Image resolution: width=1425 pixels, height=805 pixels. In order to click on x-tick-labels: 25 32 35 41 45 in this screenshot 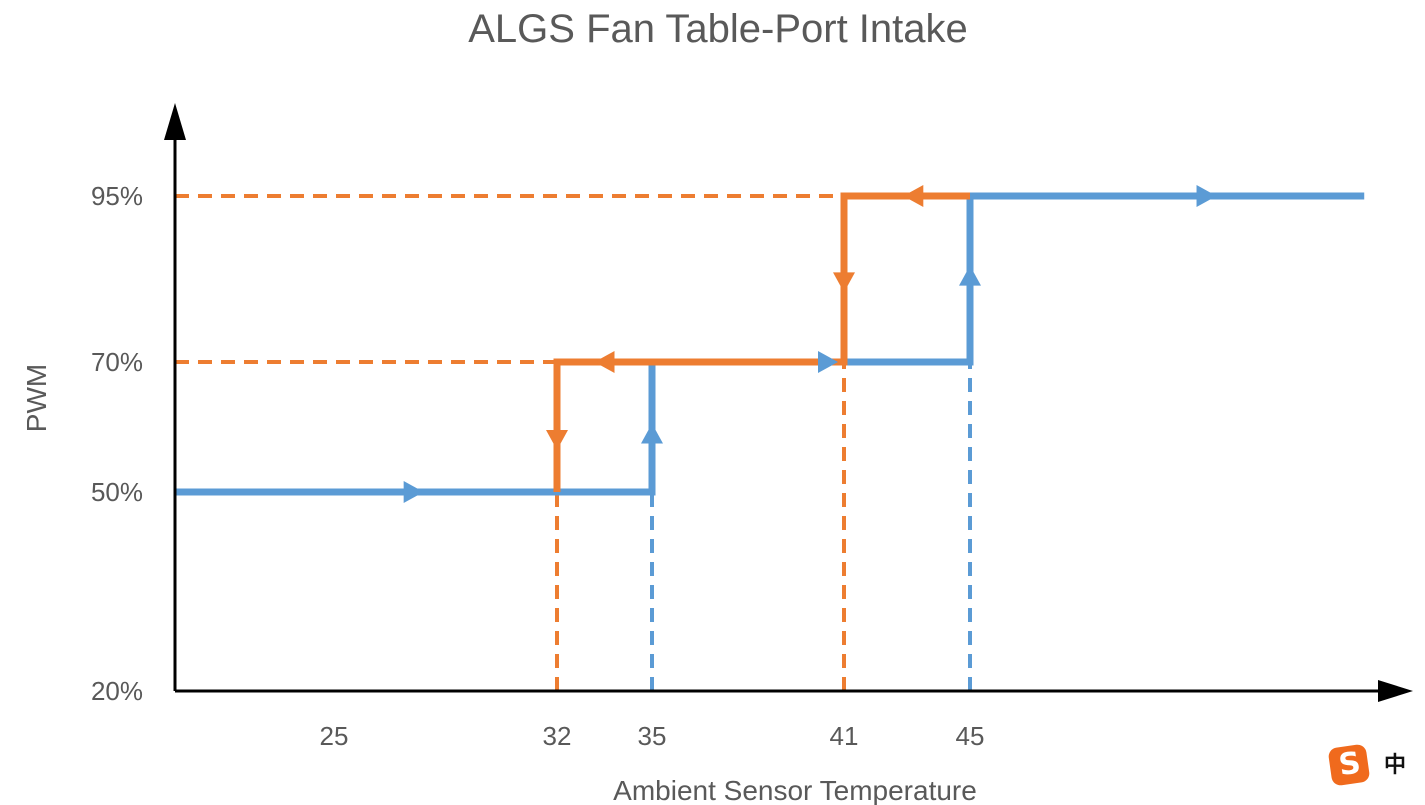, I will do `click(652, 736)`.